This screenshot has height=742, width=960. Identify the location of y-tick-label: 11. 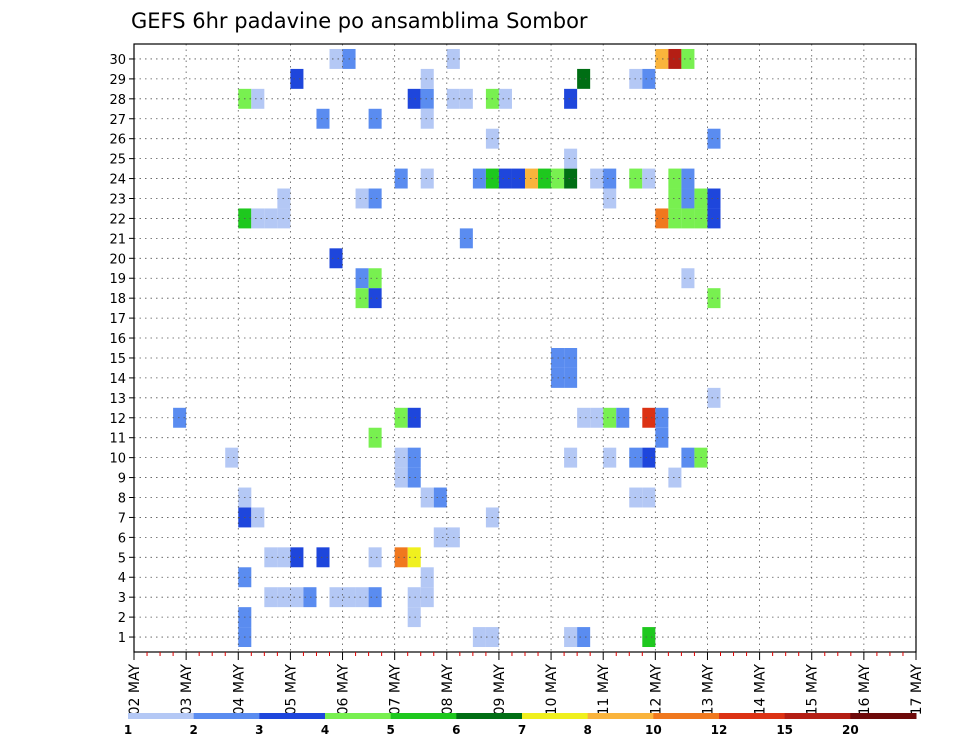
(117, 439).